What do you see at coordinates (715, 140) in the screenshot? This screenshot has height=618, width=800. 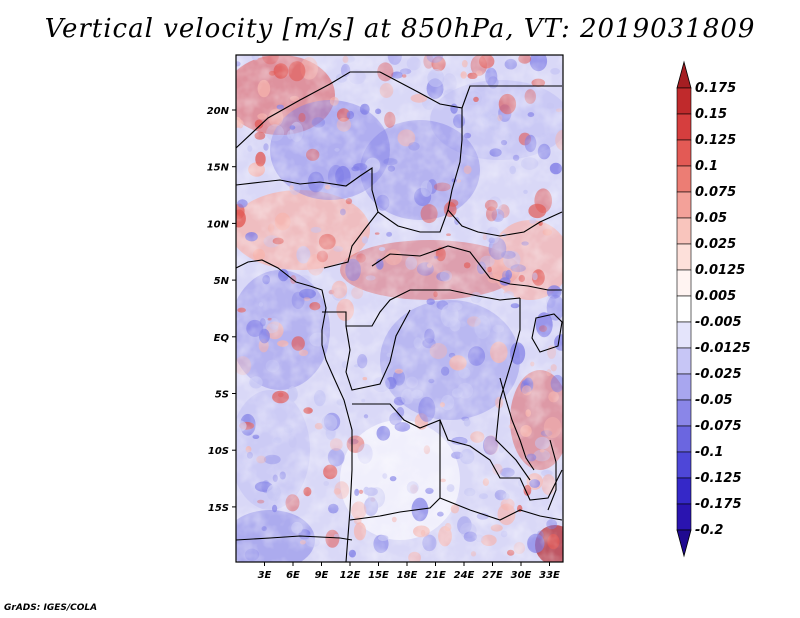 I see `colorbar-label: 0.125` at bounding box center [715, 140].